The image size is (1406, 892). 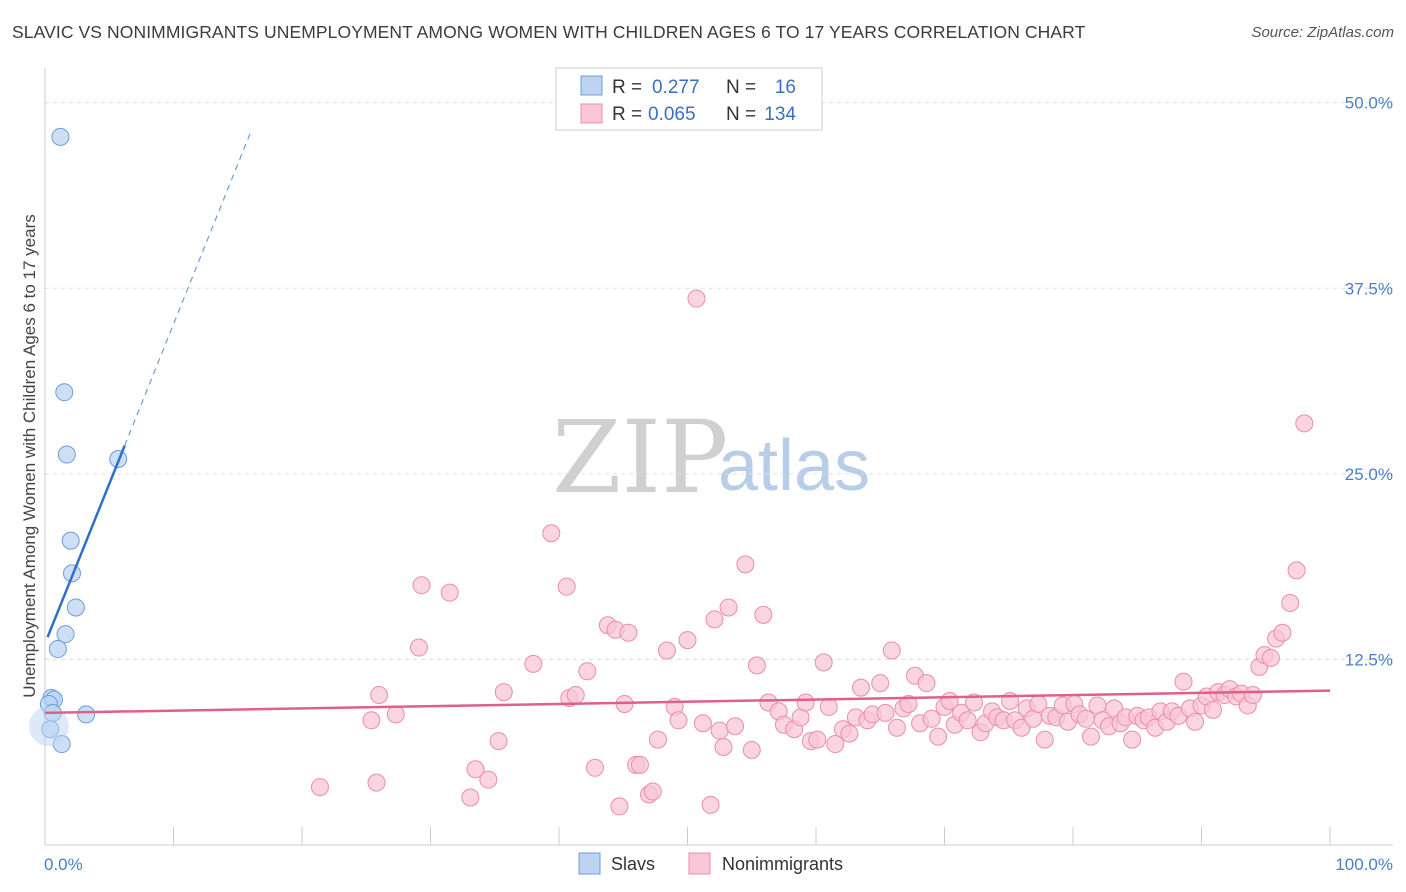 What do you see at coordinates (672, 114) in the screenshot?
I see `legend-r-value-nonimmigrants: 0.065` at bounding box center [672, 114].